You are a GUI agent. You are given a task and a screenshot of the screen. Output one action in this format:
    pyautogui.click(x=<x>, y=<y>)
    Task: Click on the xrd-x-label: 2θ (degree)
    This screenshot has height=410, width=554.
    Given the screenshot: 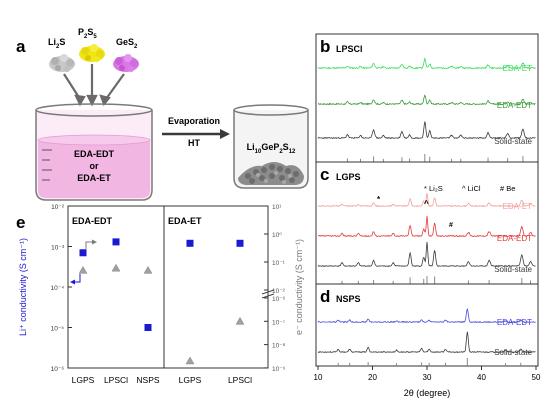 What is the action you would take?
    pyautogui.click(x=427, y=393)
    